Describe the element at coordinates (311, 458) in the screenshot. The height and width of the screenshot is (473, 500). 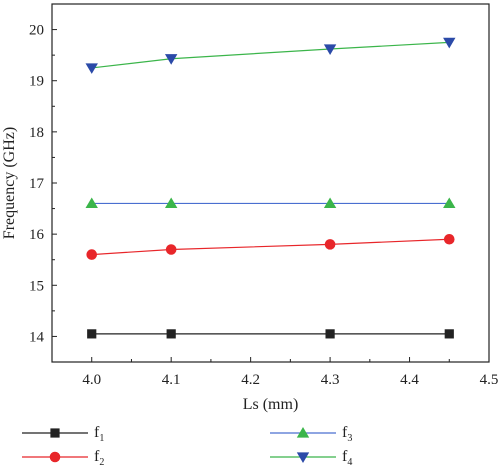
I see `legend-item-f4: f4` at that location.